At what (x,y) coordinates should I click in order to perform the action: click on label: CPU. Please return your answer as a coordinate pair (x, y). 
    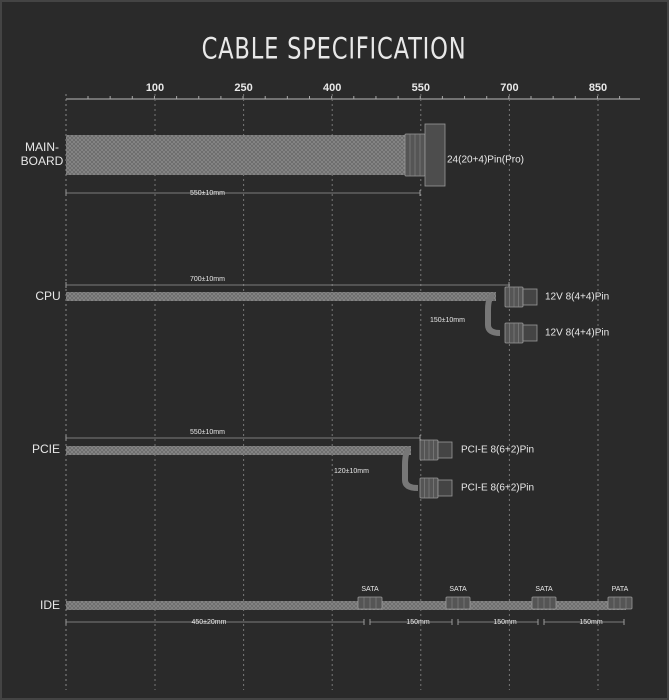
    Looking at the image, I should click on (47, 296).